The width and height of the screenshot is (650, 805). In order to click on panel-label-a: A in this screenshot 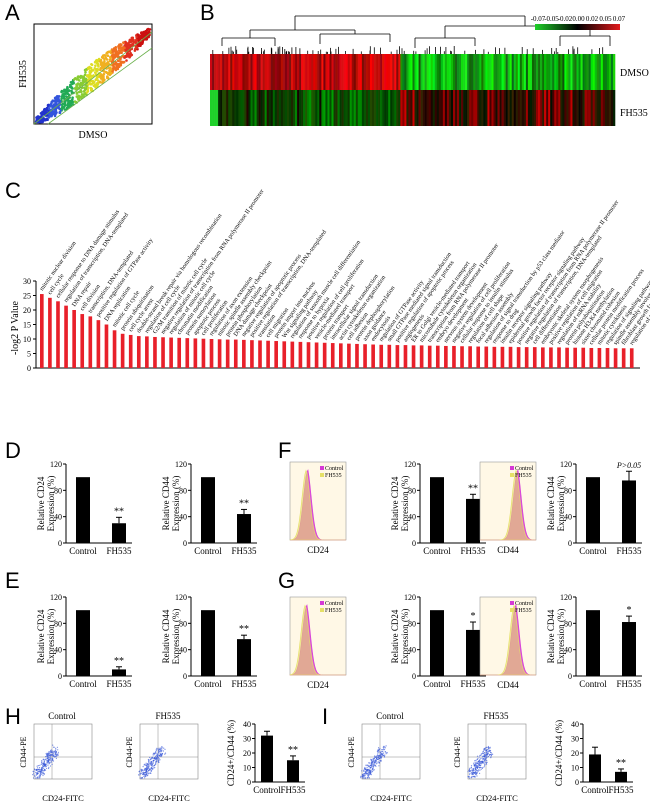, I will do `click(12, 12)`.